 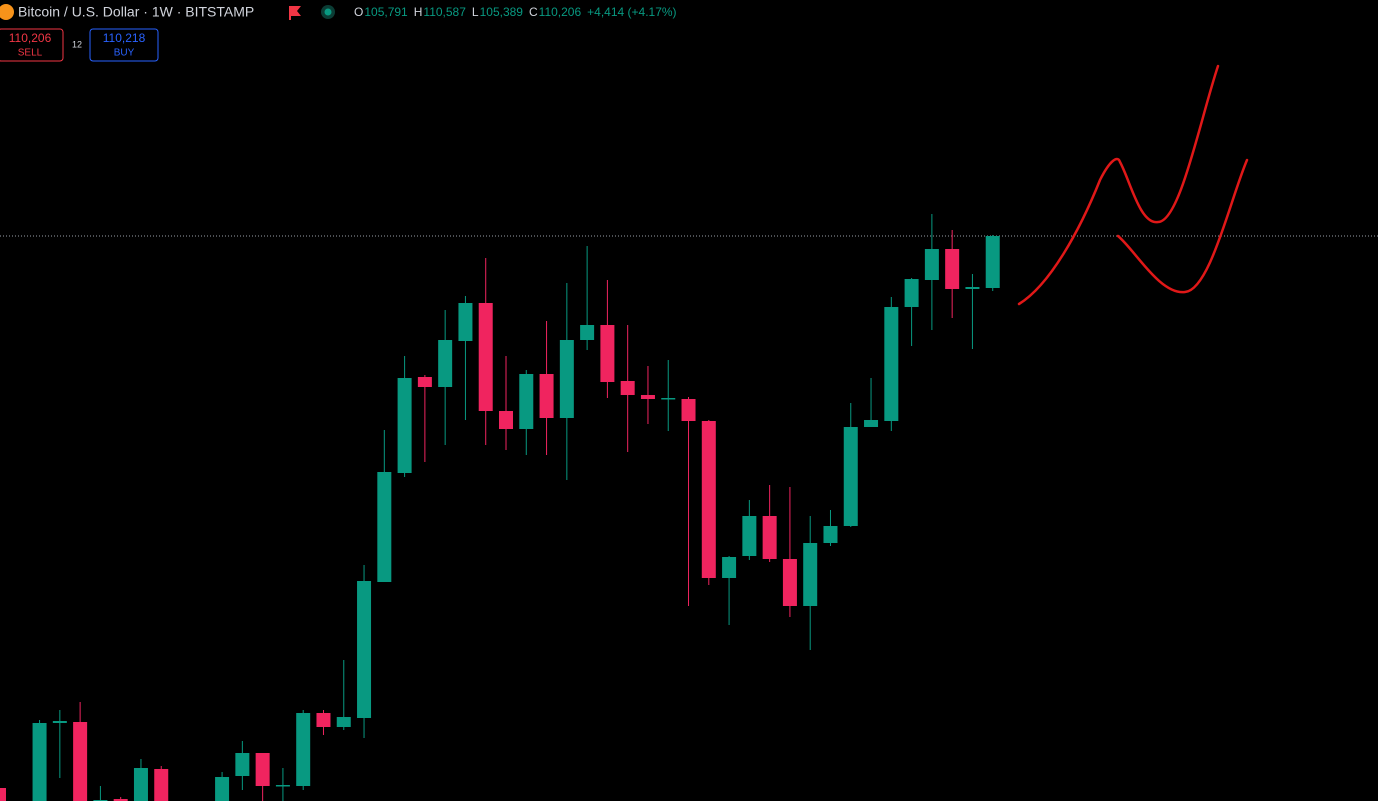 I want to click on sell-button: 110,206 SELL, so click(x=32, y=45).